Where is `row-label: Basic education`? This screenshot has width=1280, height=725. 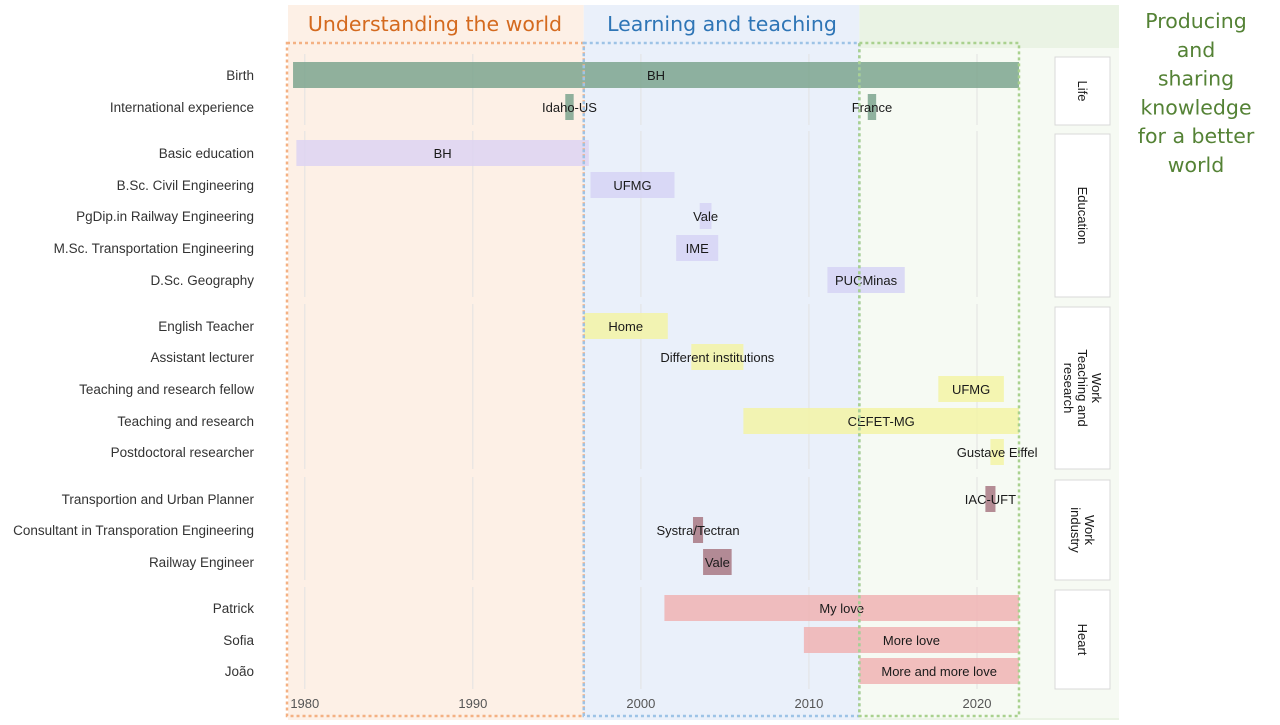
row-label: Basic education is located at coordinates (206, 153).